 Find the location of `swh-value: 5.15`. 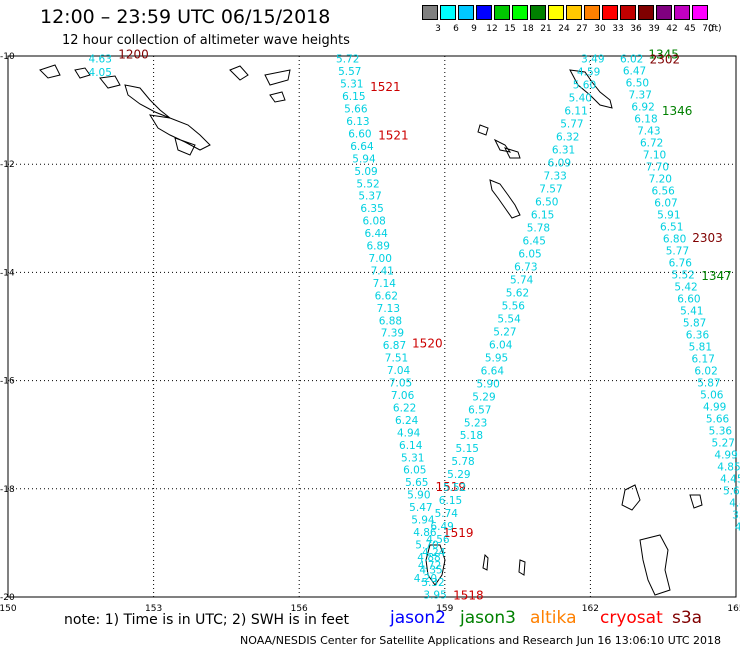

swh-value: 5.15 is located at coordinates (467, 449).